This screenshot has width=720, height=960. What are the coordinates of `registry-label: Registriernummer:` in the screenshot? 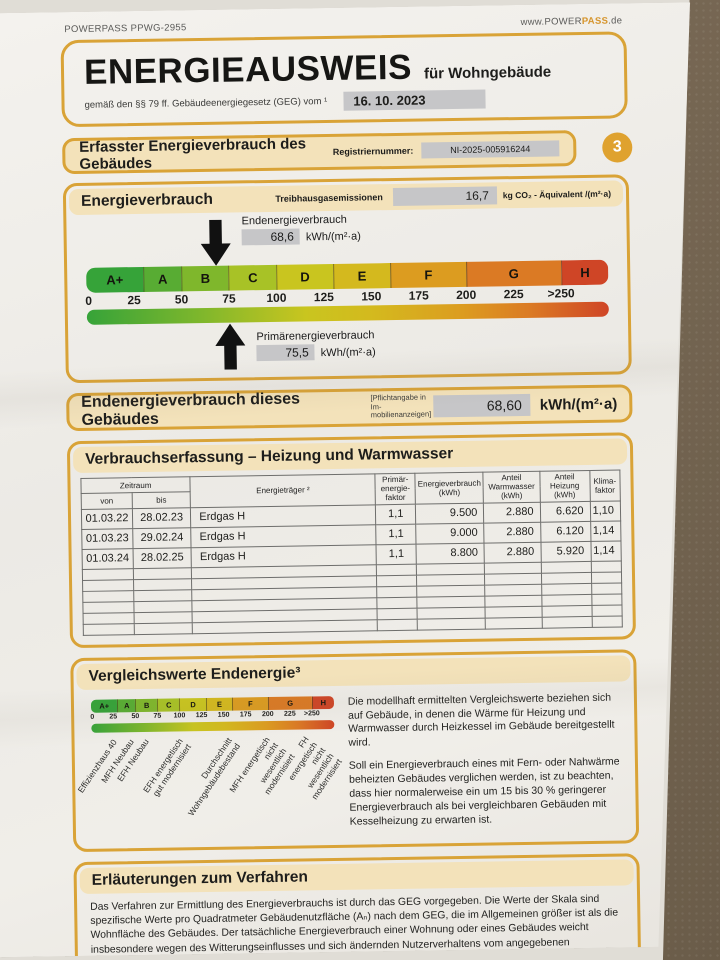 It's located at (373, 151).